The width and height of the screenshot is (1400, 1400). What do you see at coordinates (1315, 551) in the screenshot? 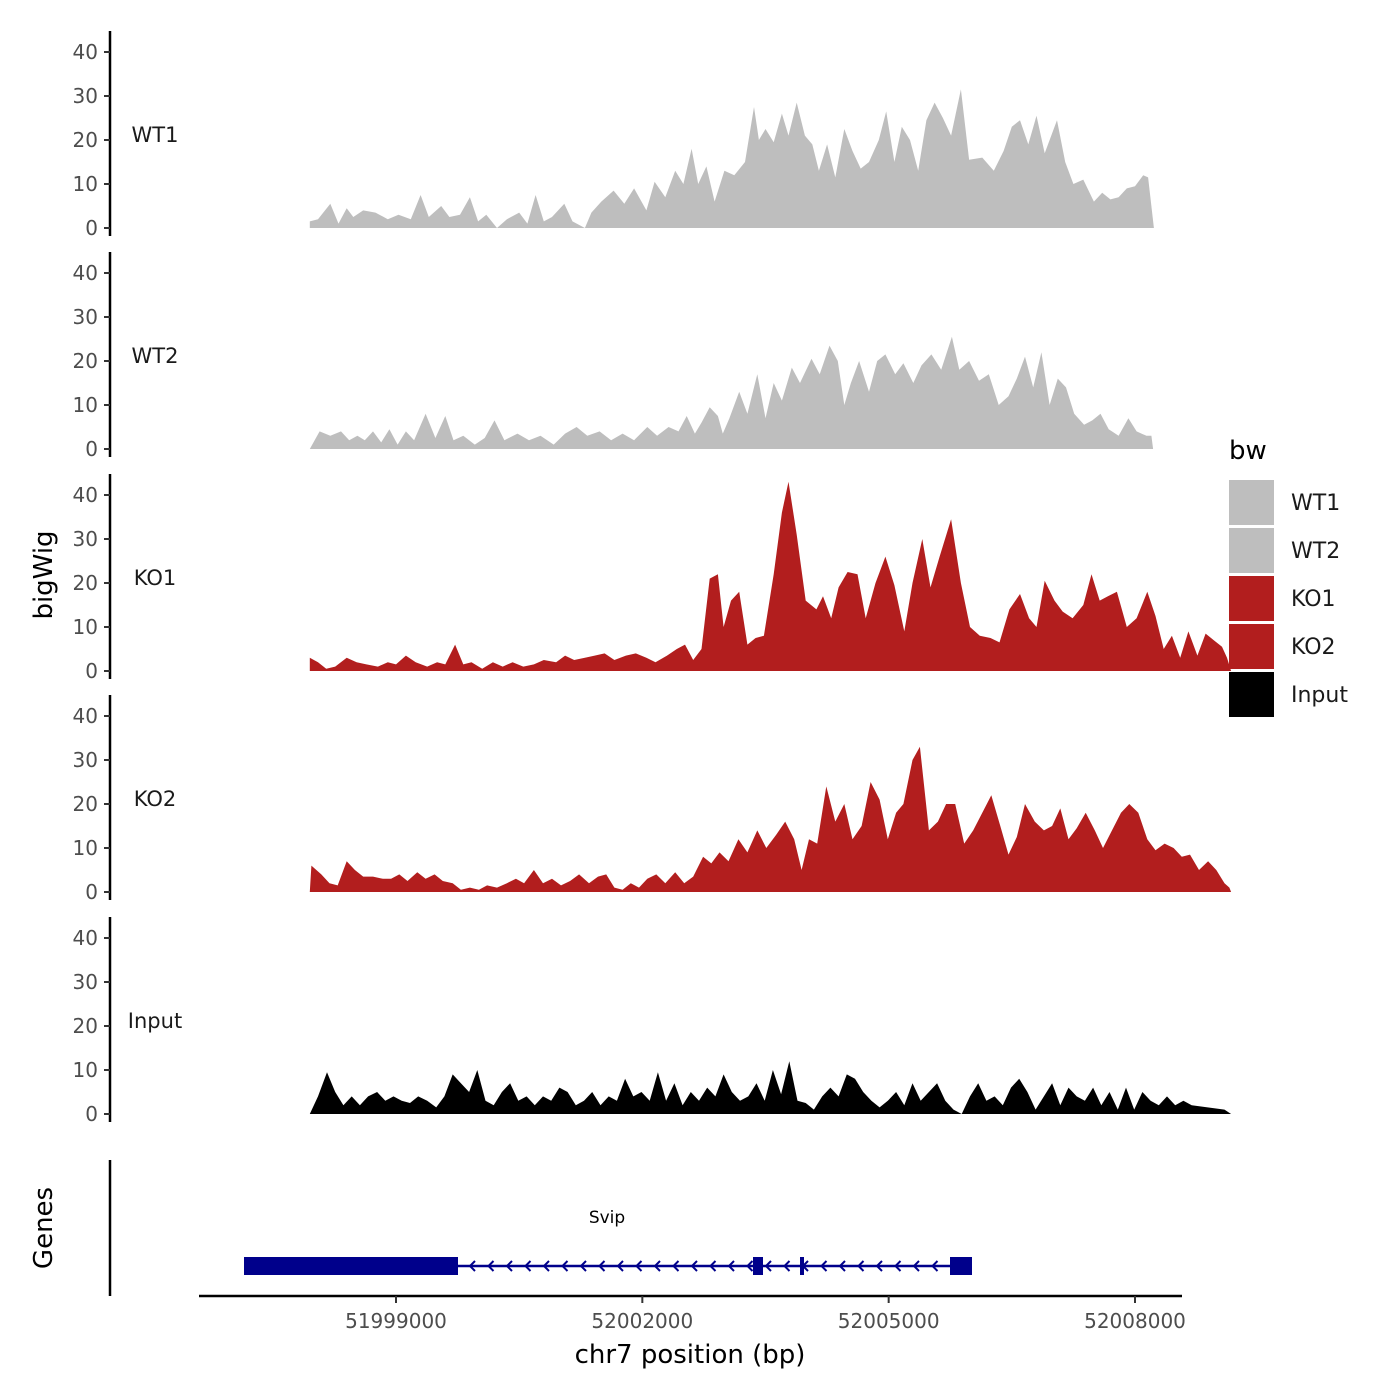
I see `legend-label-wt2: WT2` at bounding box center [1315, 551].